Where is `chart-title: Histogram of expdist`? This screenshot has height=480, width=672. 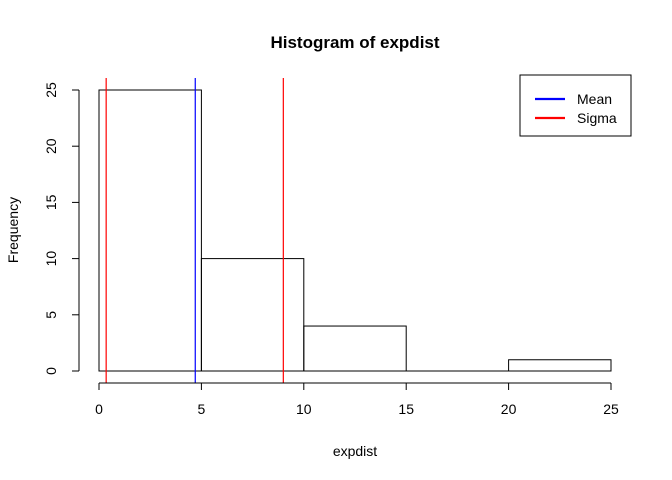 chart-title: Histogram of expdist is located at coordinates (354, 42).